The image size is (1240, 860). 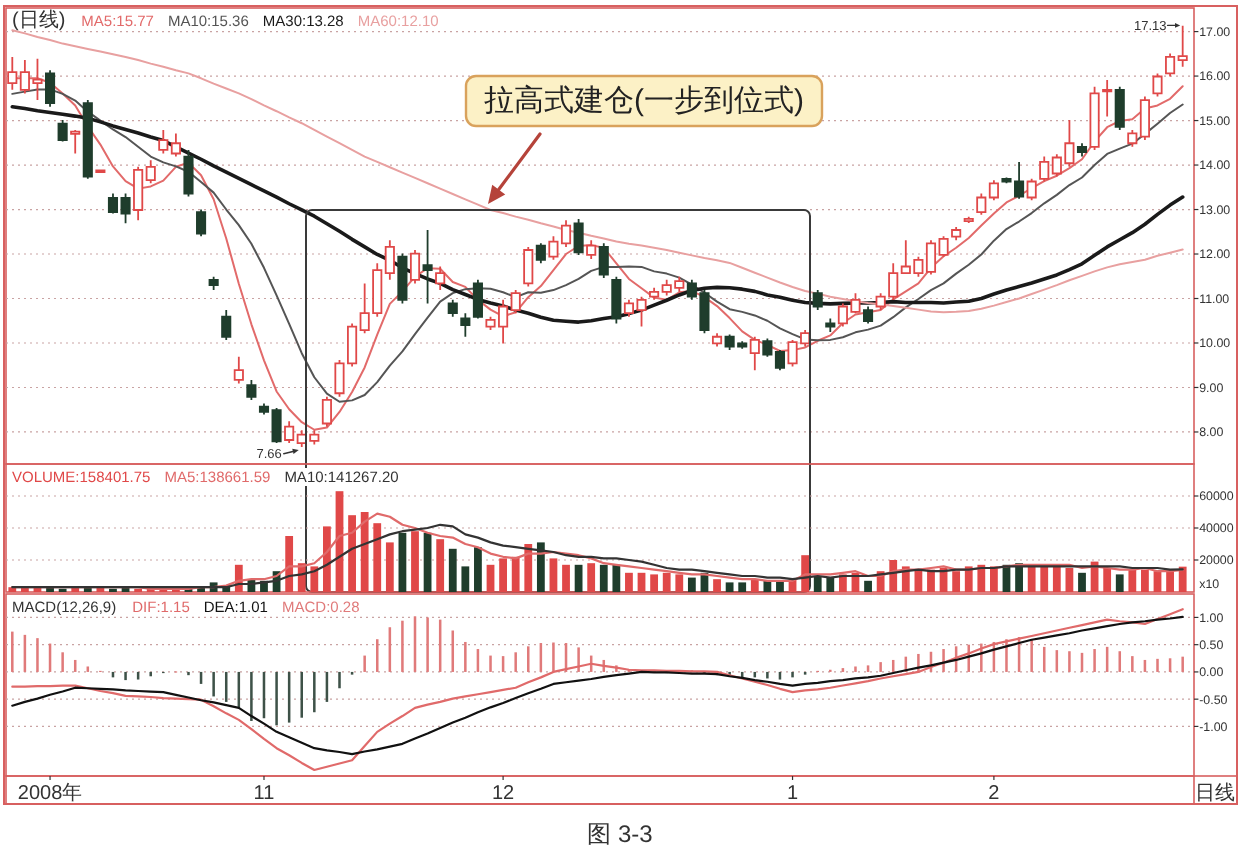 I want to click on x-tick-label: 1, so click(x=792, y=793).